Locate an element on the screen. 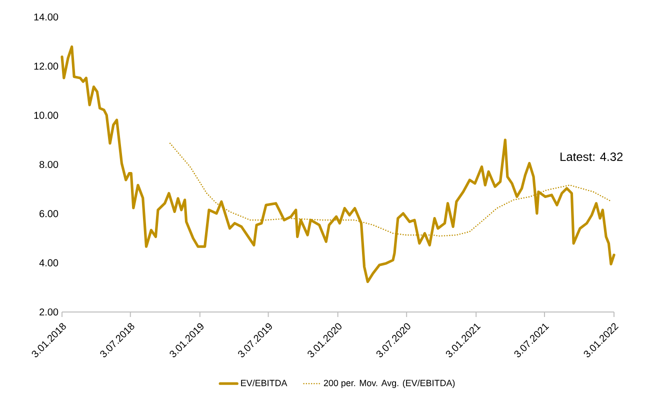  legend-label: 200 per. Mov. Avg. (EV/EBITDA) is located at coordinates (389, 384).